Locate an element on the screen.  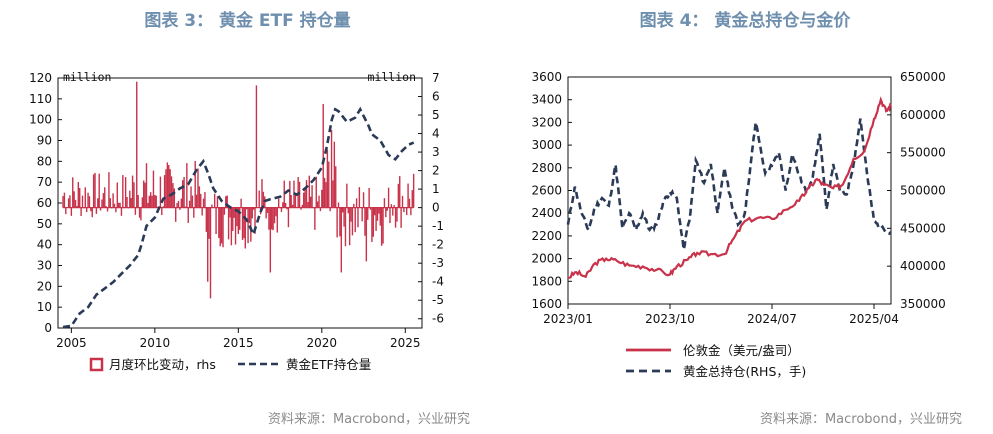
chart1-left-tick-label: 70 is located at coordinates (44, 182).